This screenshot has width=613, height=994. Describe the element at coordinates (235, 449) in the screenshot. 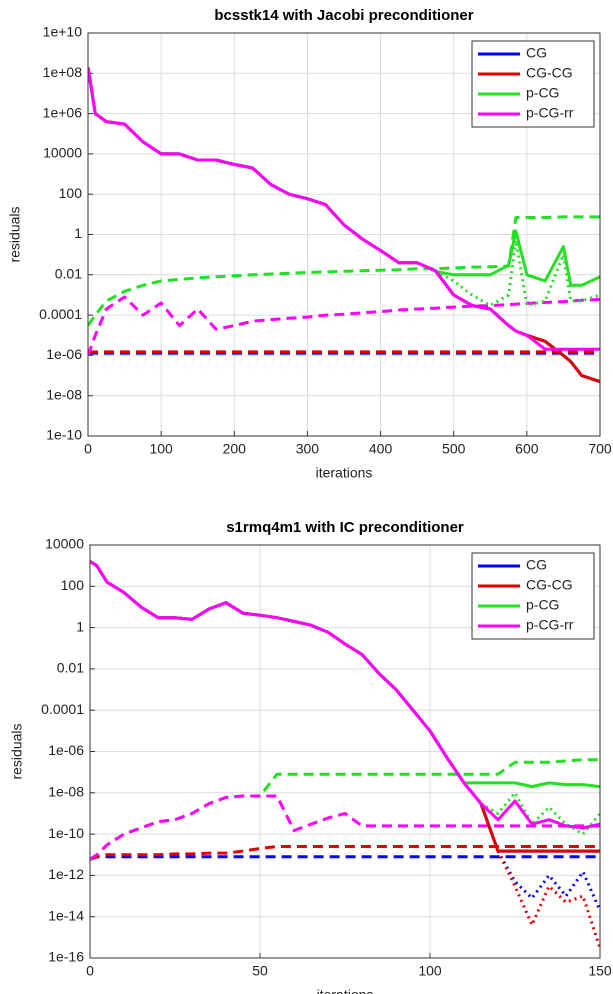

I see `x-tick-label: 200` at that location.